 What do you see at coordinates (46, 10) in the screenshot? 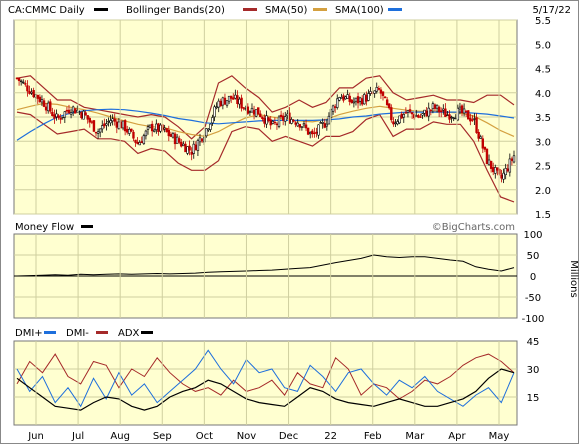
I see `symbol-title: CA:CMMC Daily` at bounding box center [46, 10].